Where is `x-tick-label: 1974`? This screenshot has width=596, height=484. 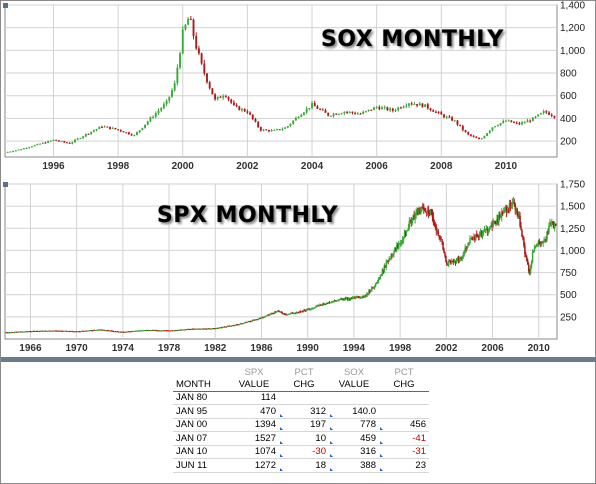 x-tick-label: 1974 is located at coordinates (123, 348).